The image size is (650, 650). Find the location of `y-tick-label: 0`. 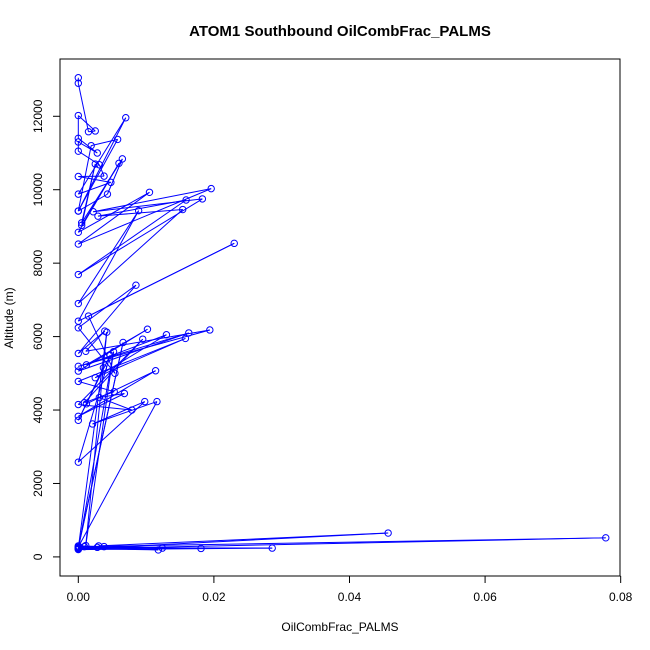

y-tick-label: 0 is located at coordinates (38, 556).